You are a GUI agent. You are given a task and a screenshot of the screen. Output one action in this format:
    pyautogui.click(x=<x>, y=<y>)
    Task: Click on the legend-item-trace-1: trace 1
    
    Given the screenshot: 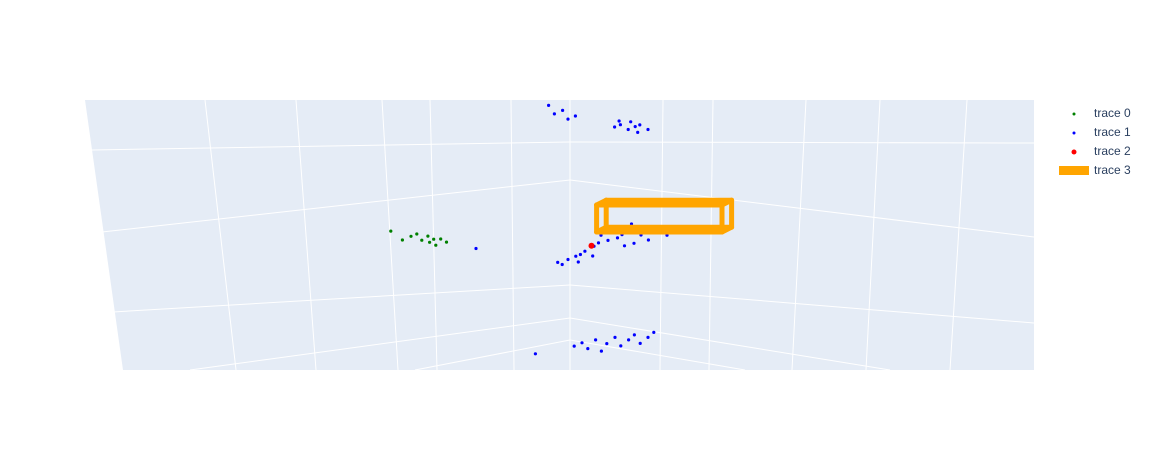 What is the action you would take?
    pyautogui.click(x=1104, y=132)
    